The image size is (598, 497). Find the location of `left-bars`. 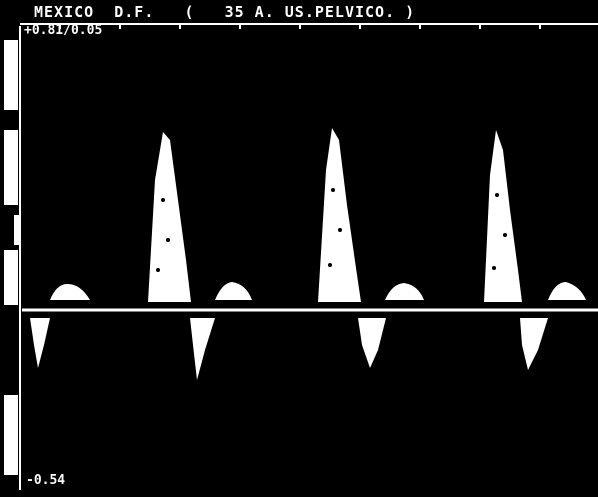

left-bars is located at coordinates (12, 257).